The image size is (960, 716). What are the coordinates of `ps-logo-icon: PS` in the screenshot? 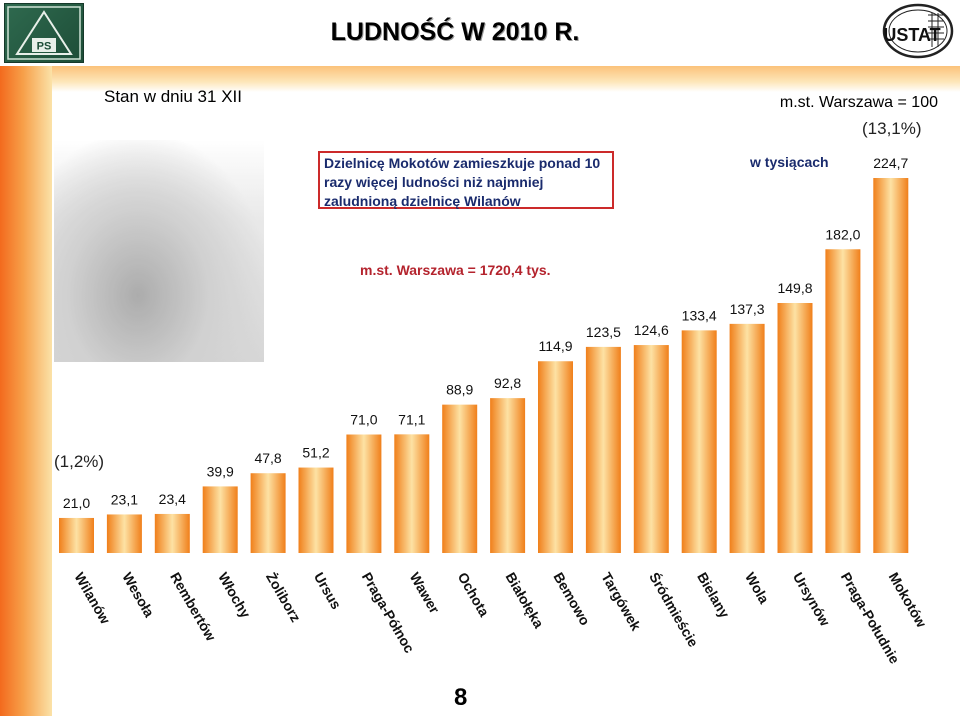 It's located at (44, 33).